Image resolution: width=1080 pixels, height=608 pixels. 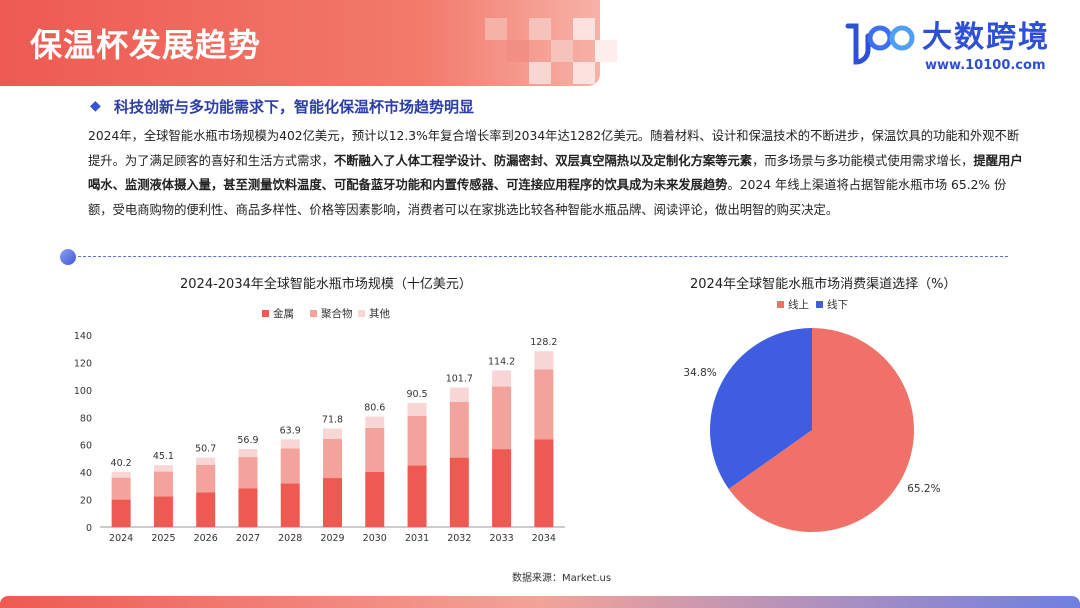 I want to click on legend-label: 聚合物, so click(x=337, y=313).